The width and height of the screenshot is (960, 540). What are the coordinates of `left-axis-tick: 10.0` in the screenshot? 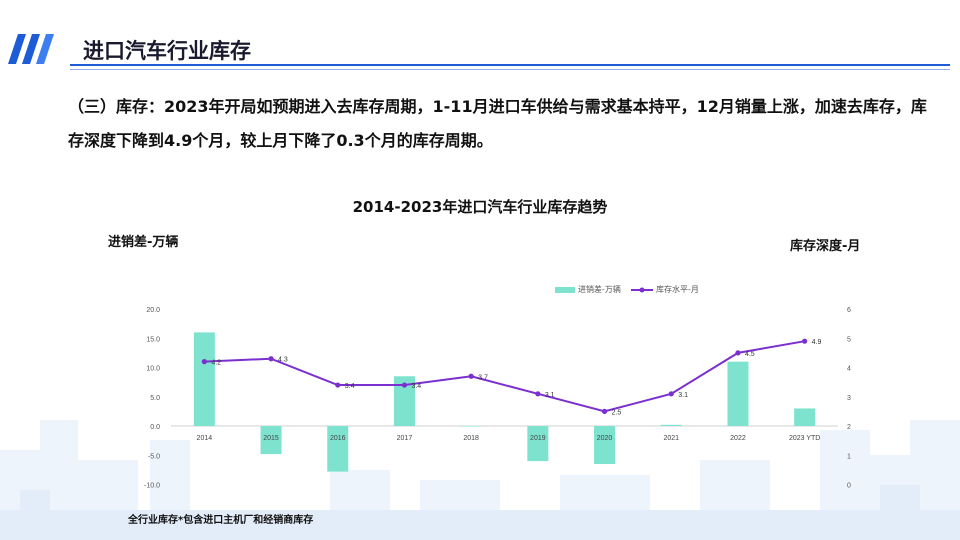 It's located at (153, 369).